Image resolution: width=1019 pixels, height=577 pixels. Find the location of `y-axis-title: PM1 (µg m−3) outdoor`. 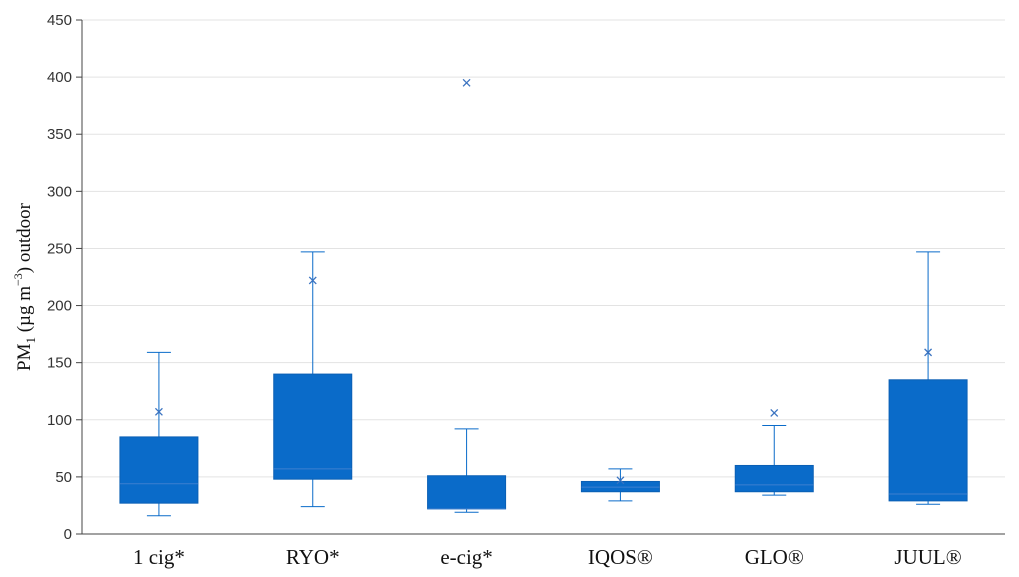

y-axis-title: PM1 (µg m−3) outdoor is located at coordinates (24, 286).